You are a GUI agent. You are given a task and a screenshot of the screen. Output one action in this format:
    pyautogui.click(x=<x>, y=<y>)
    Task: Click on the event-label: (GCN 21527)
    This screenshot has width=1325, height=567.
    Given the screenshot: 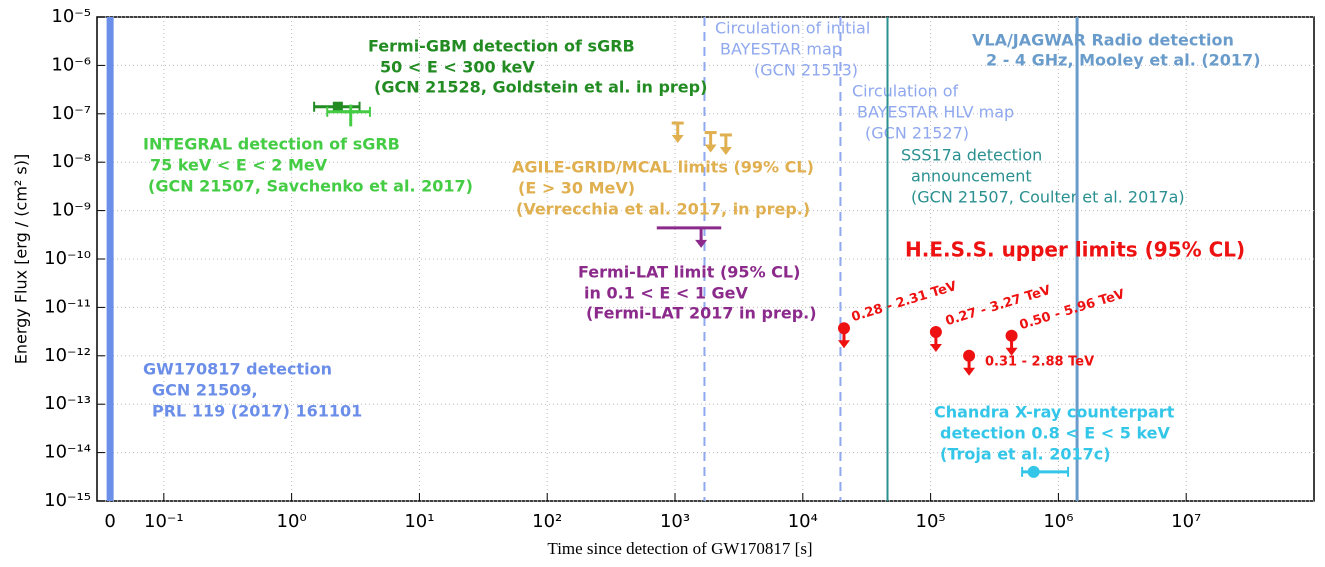 What is the action you would take?
    pyautogui.click(x=917, y=133)
    